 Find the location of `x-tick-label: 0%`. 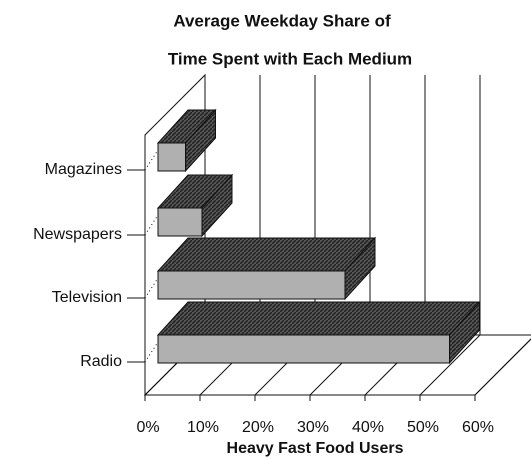

x-tick-label: 0% is located at coordinates (147, 427).